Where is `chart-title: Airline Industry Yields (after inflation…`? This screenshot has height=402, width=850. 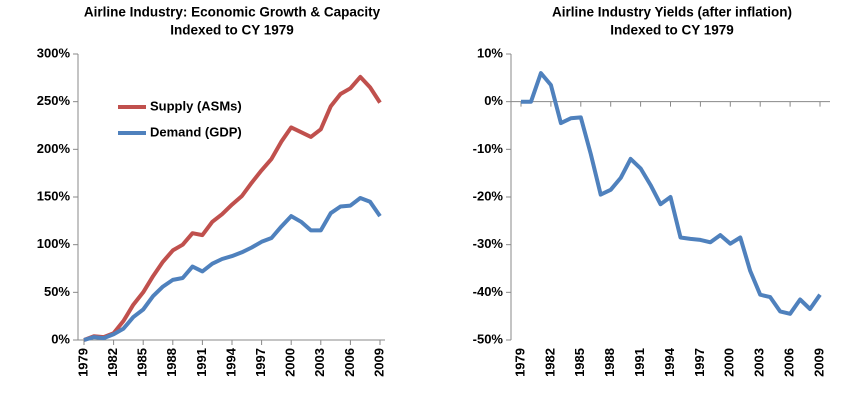
chart-title: Airline Industry Yields (after inflation… is located at coordinates (672, 12).